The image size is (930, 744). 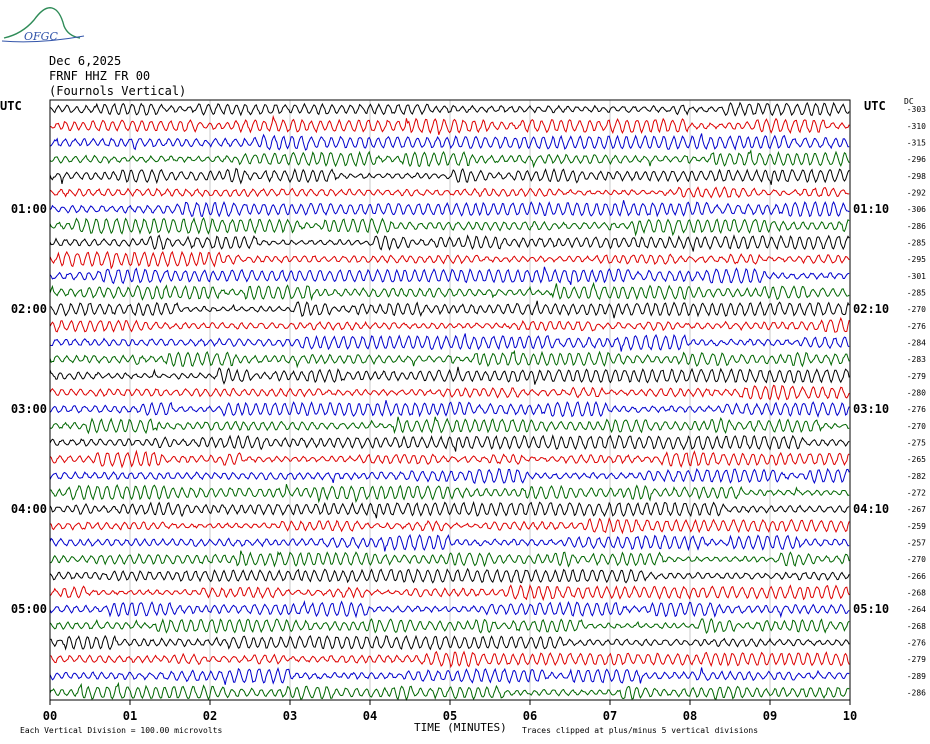 I want to click on right-time-label: 03:10, so click(x=871, y=409).